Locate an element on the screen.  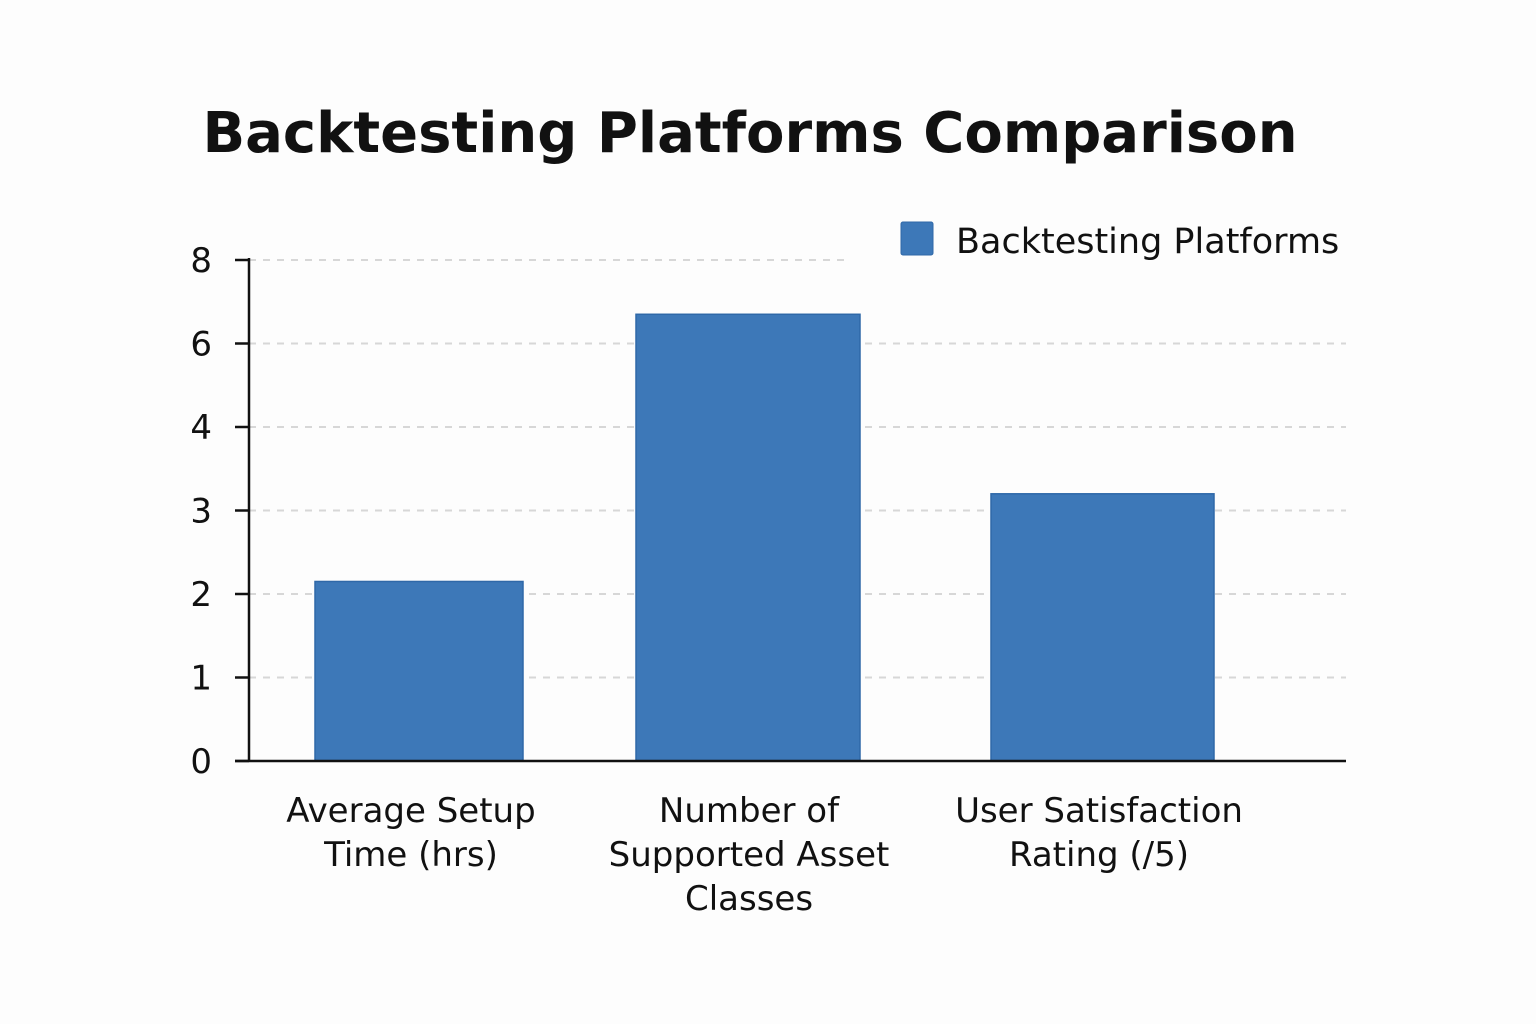
y-tick-label: 2 is located at coordinates (201, 595).